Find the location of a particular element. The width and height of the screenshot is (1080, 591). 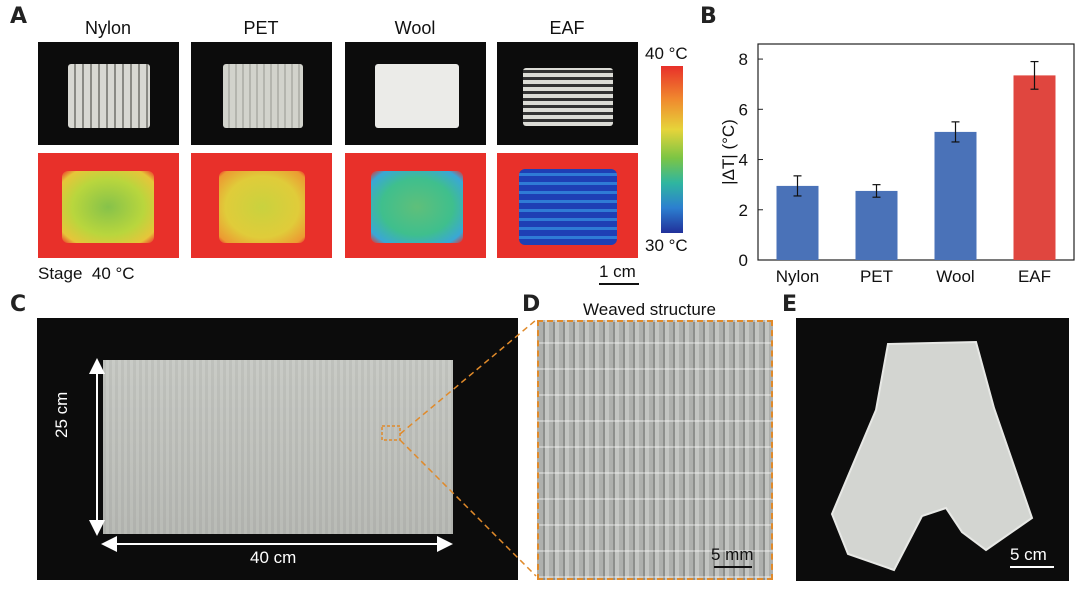

pet-fabric is located at coordinates (263, 96).